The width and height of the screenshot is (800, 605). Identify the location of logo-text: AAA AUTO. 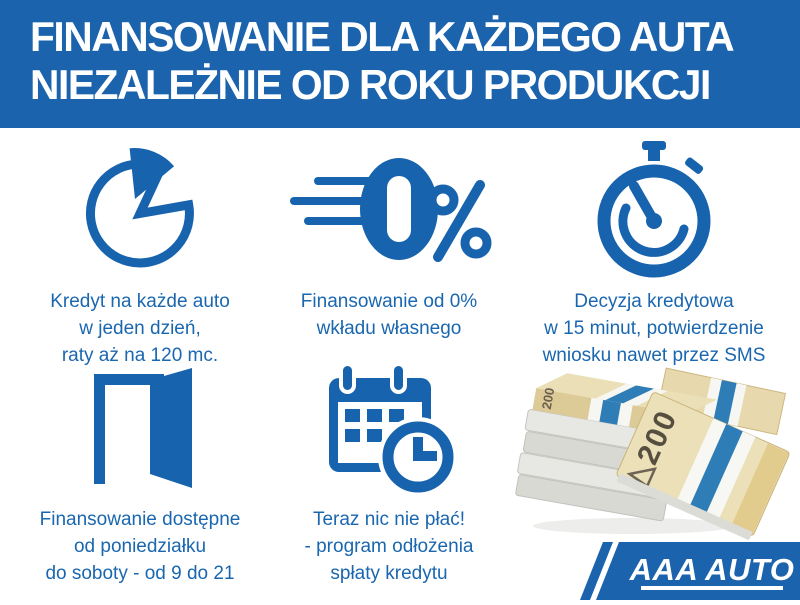
(712, 569).